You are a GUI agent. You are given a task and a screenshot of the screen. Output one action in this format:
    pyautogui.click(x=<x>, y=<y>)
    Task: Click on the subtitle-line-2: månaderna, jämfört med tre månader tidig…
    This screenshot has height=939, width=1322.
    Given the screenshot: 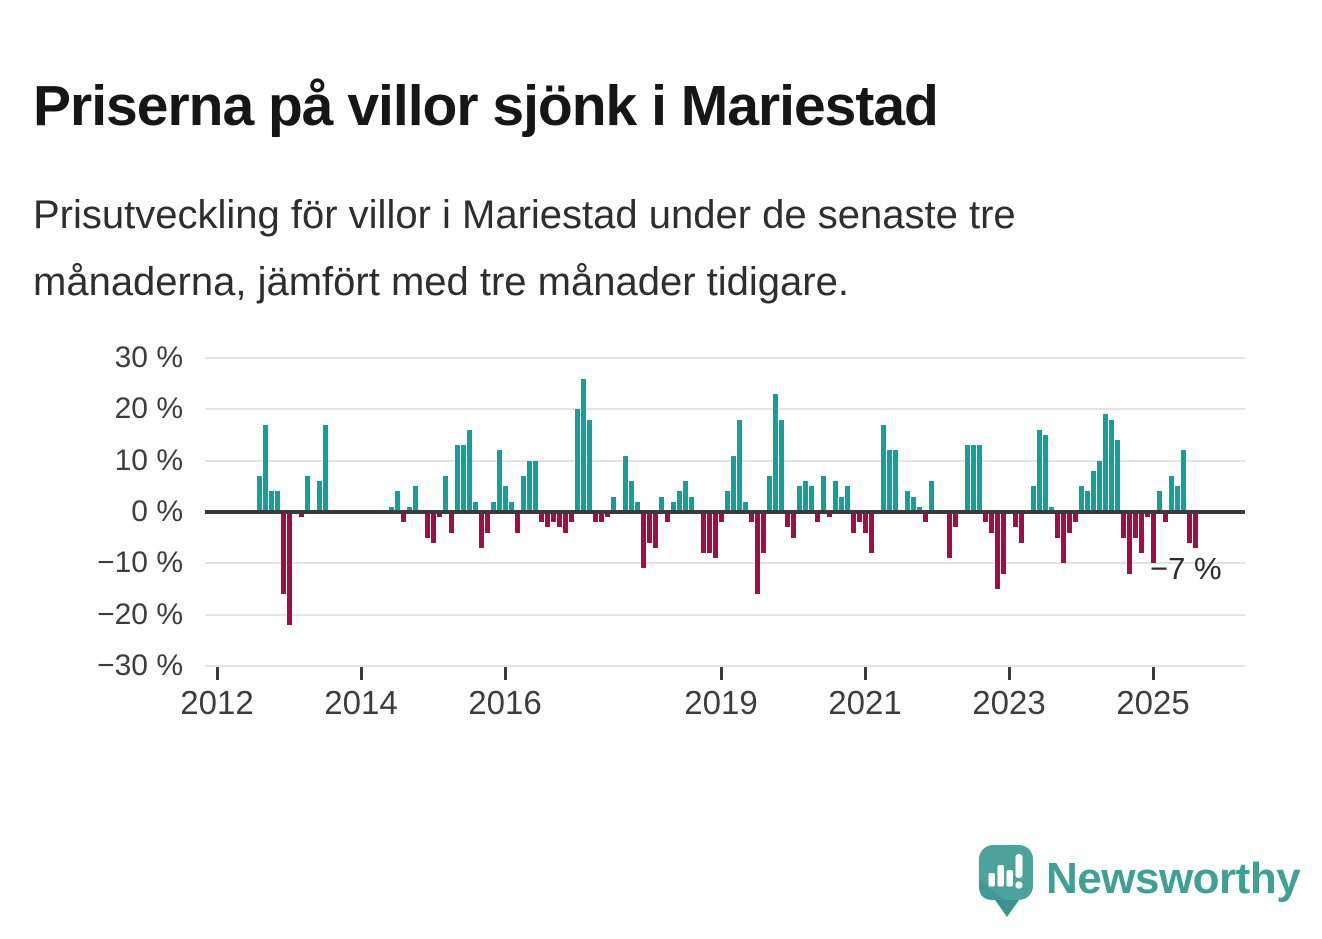 What is the action you would take?
    pyautogui.click(x=441, y=282)
    